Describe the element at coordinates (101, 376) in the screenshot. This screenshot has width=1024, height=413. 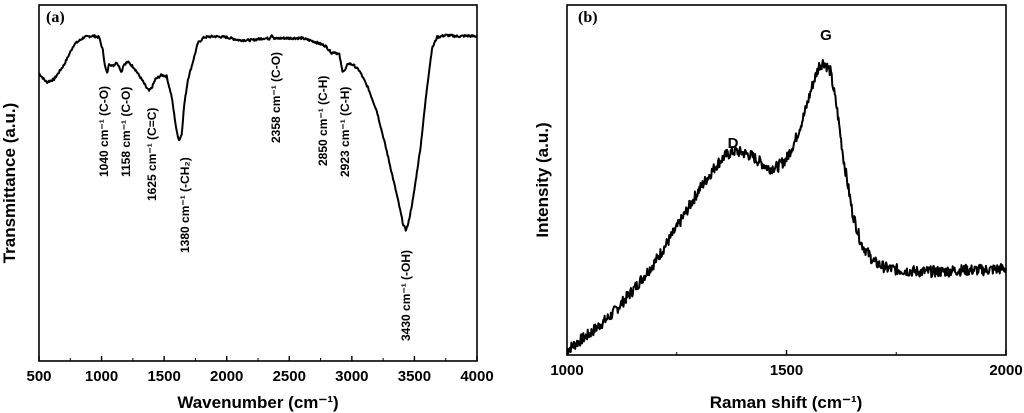
I see `x-tick-label-a-1000: 1000` at that location.